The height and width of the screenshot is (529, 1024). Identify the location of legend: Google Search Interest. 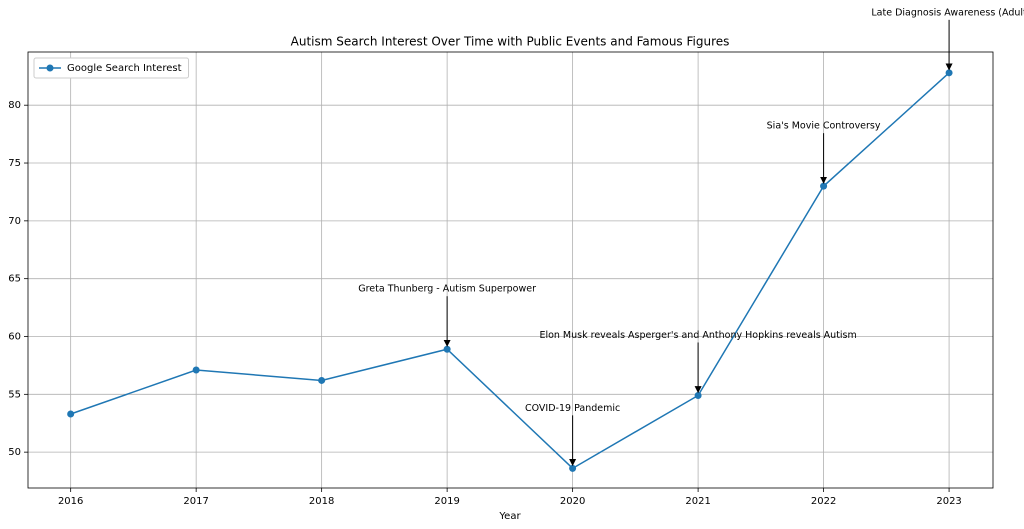
(111, 68).